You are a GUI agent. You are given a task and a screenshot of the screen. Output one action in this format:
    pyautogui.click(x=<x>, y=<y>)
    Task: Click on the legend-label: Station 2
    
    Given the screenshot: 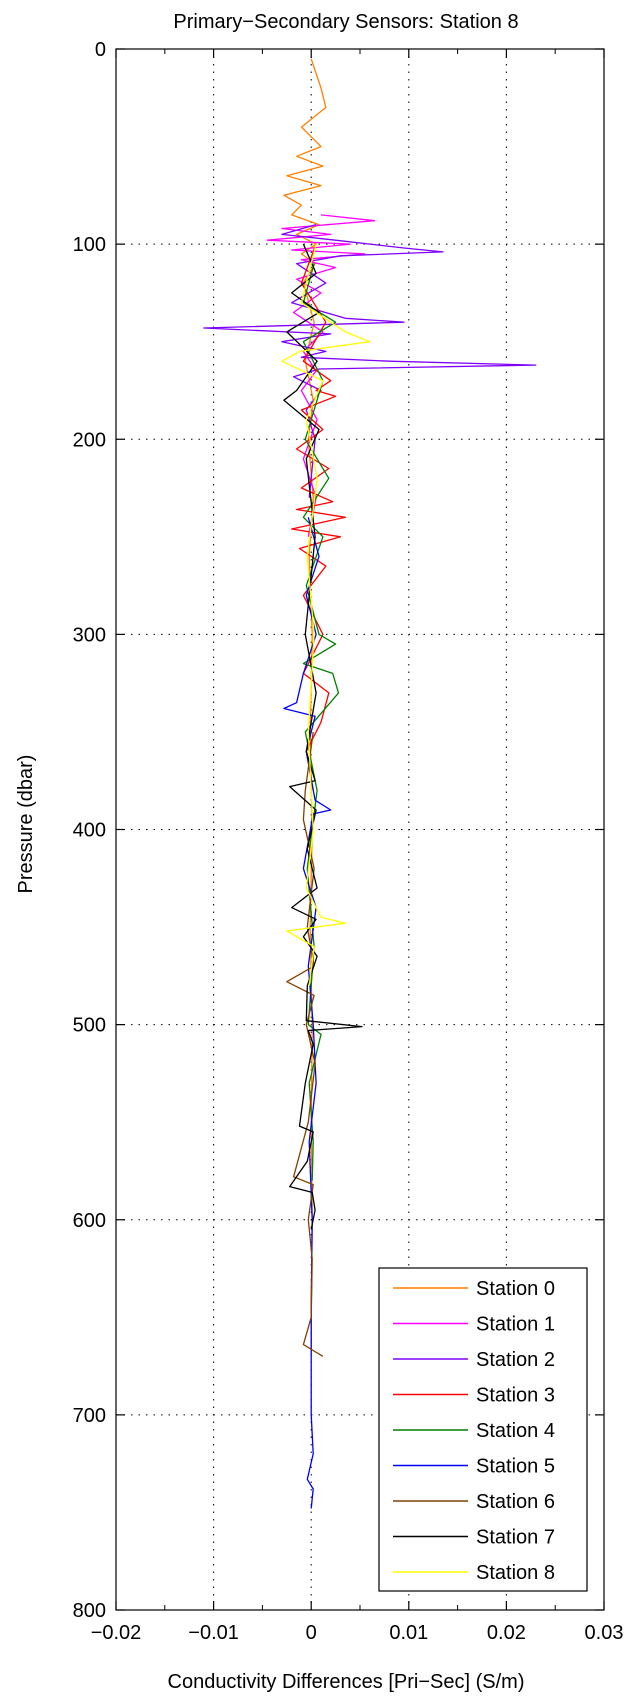 What is the action you would take?
    pyautogui.click(x=515, y=1360)
    